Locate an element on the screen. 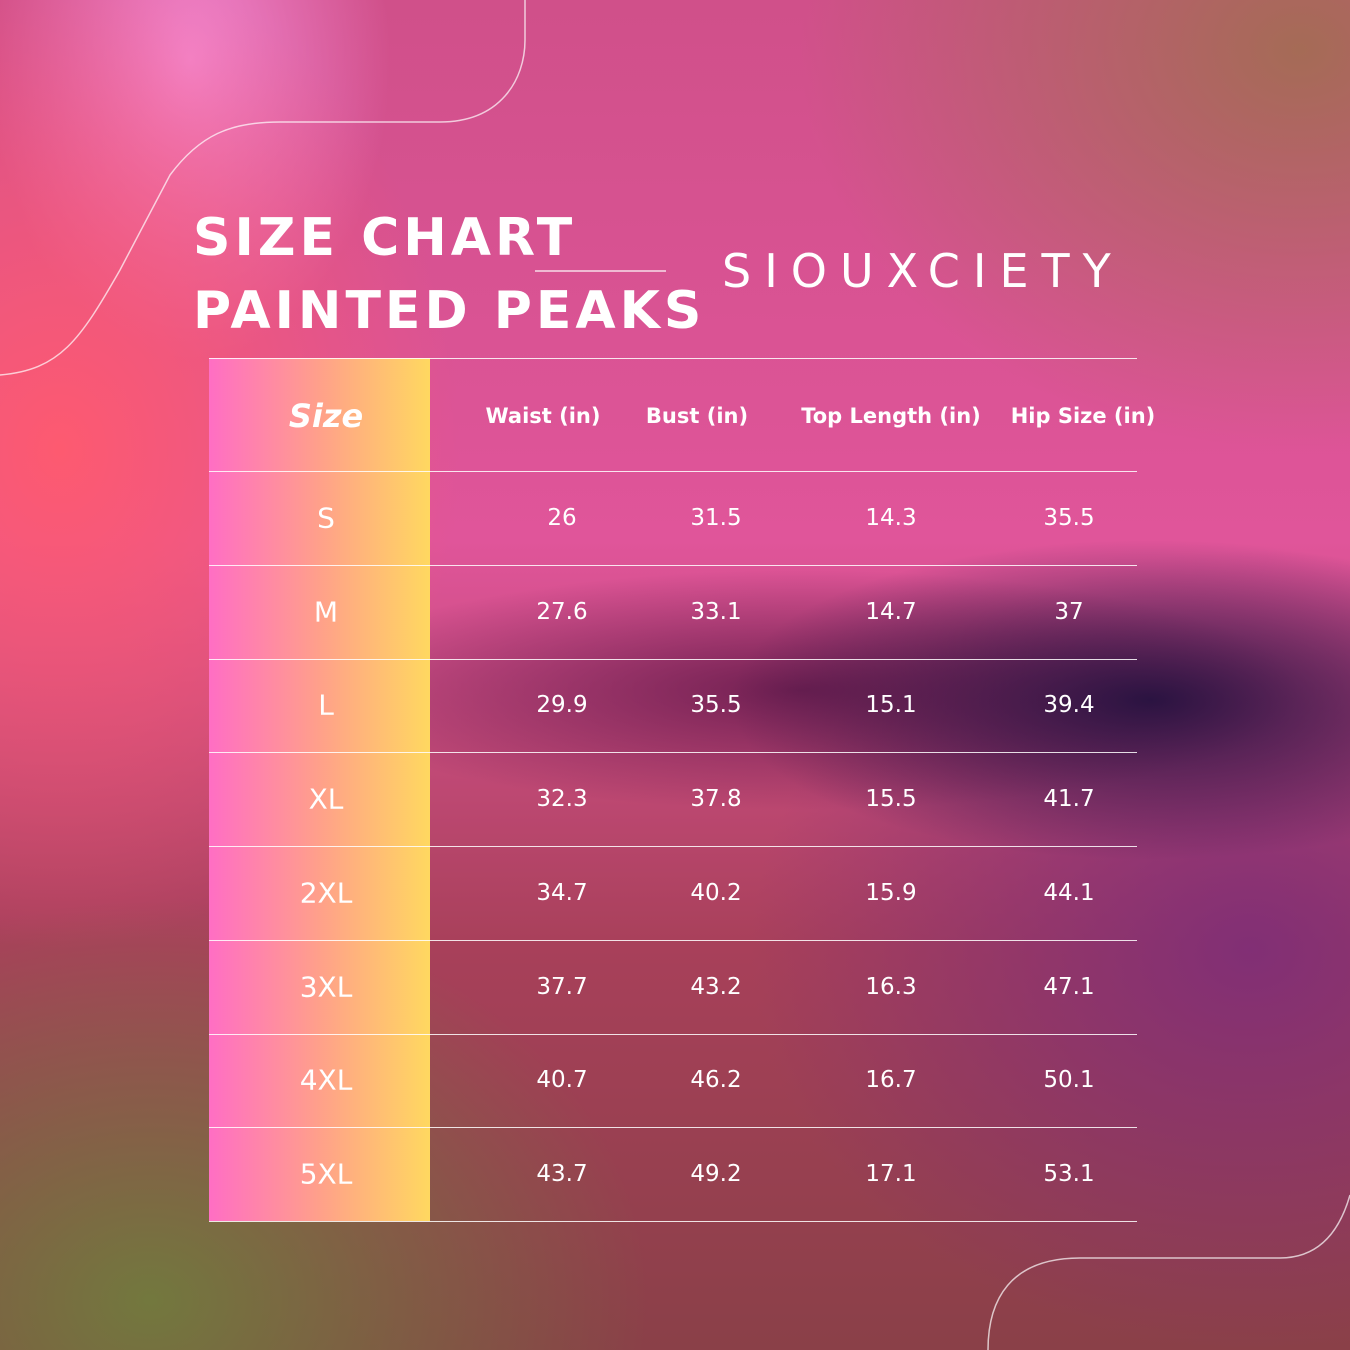 The image size is (1350, 1350). measurement: 40.7 is located at coordinates (562, 1080).